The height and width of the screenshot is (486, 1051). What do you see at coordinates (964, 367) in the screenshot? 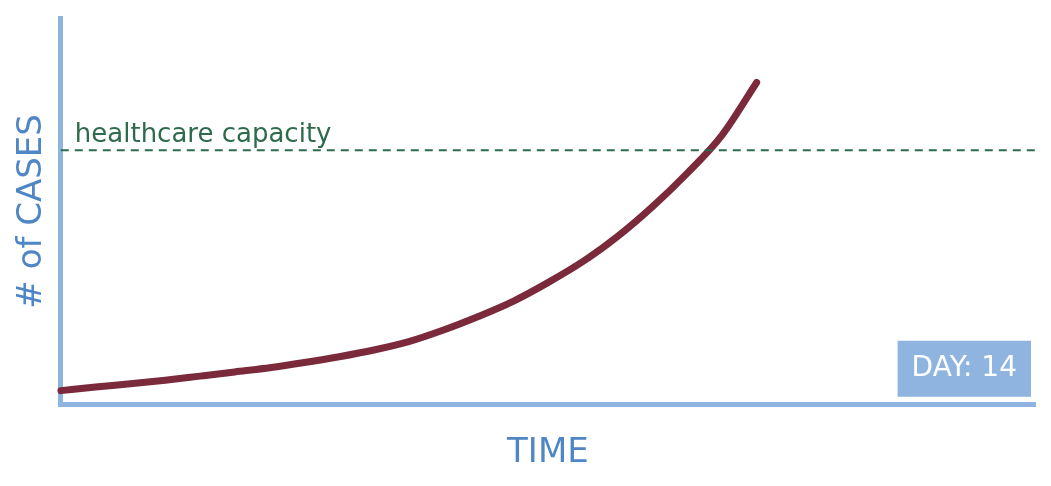
I see `annotation: DAY: 14` at bounding box center [964, 367].